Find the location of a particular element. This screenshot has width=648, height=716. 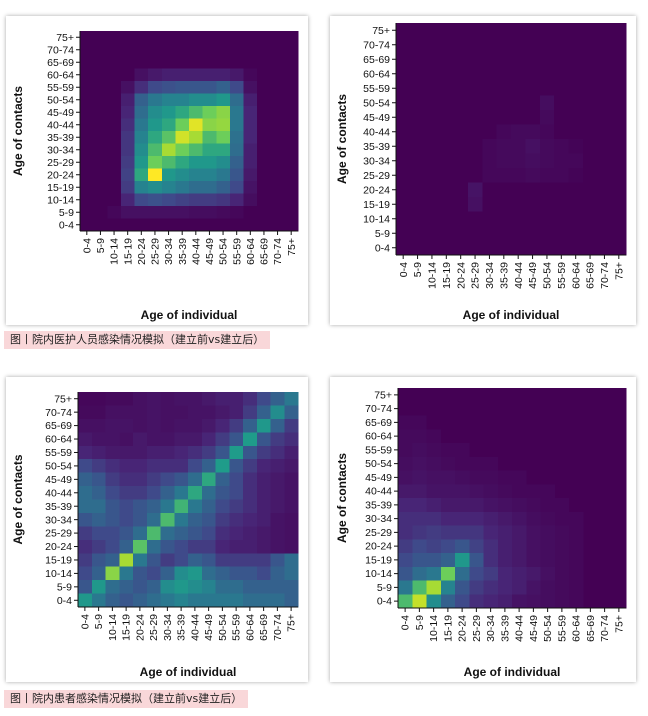

x-tick-label: 5-9 is located at coordinates (99, 621).